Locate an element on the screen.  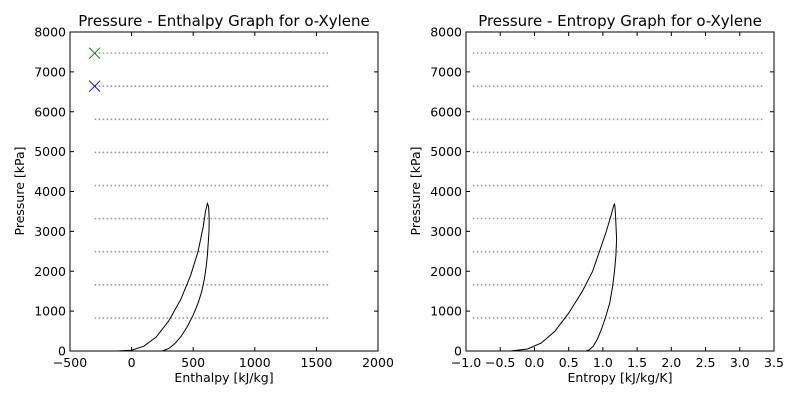
x-tick-label: −500 is located at coordinates (70, 362).